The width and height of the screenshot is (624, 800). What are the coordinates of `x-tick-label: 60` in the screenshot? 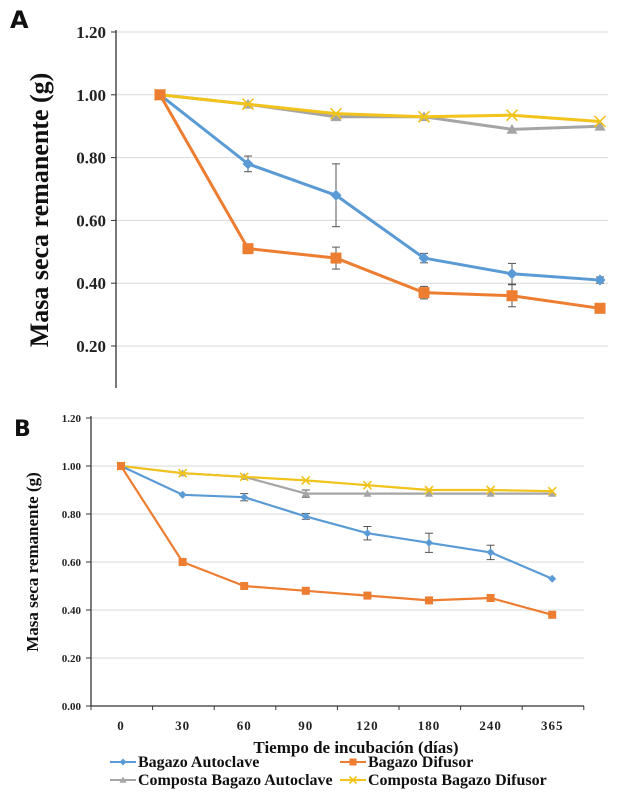 It's located at (244, 725).